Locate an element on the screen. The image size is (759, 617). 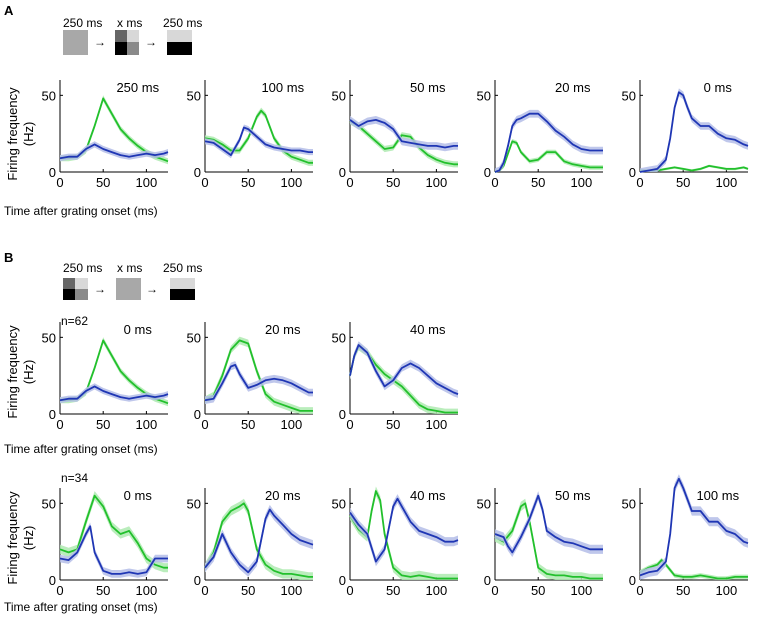
schematic-a-first-duration: 250 ms is located at coordinates (82, 23).